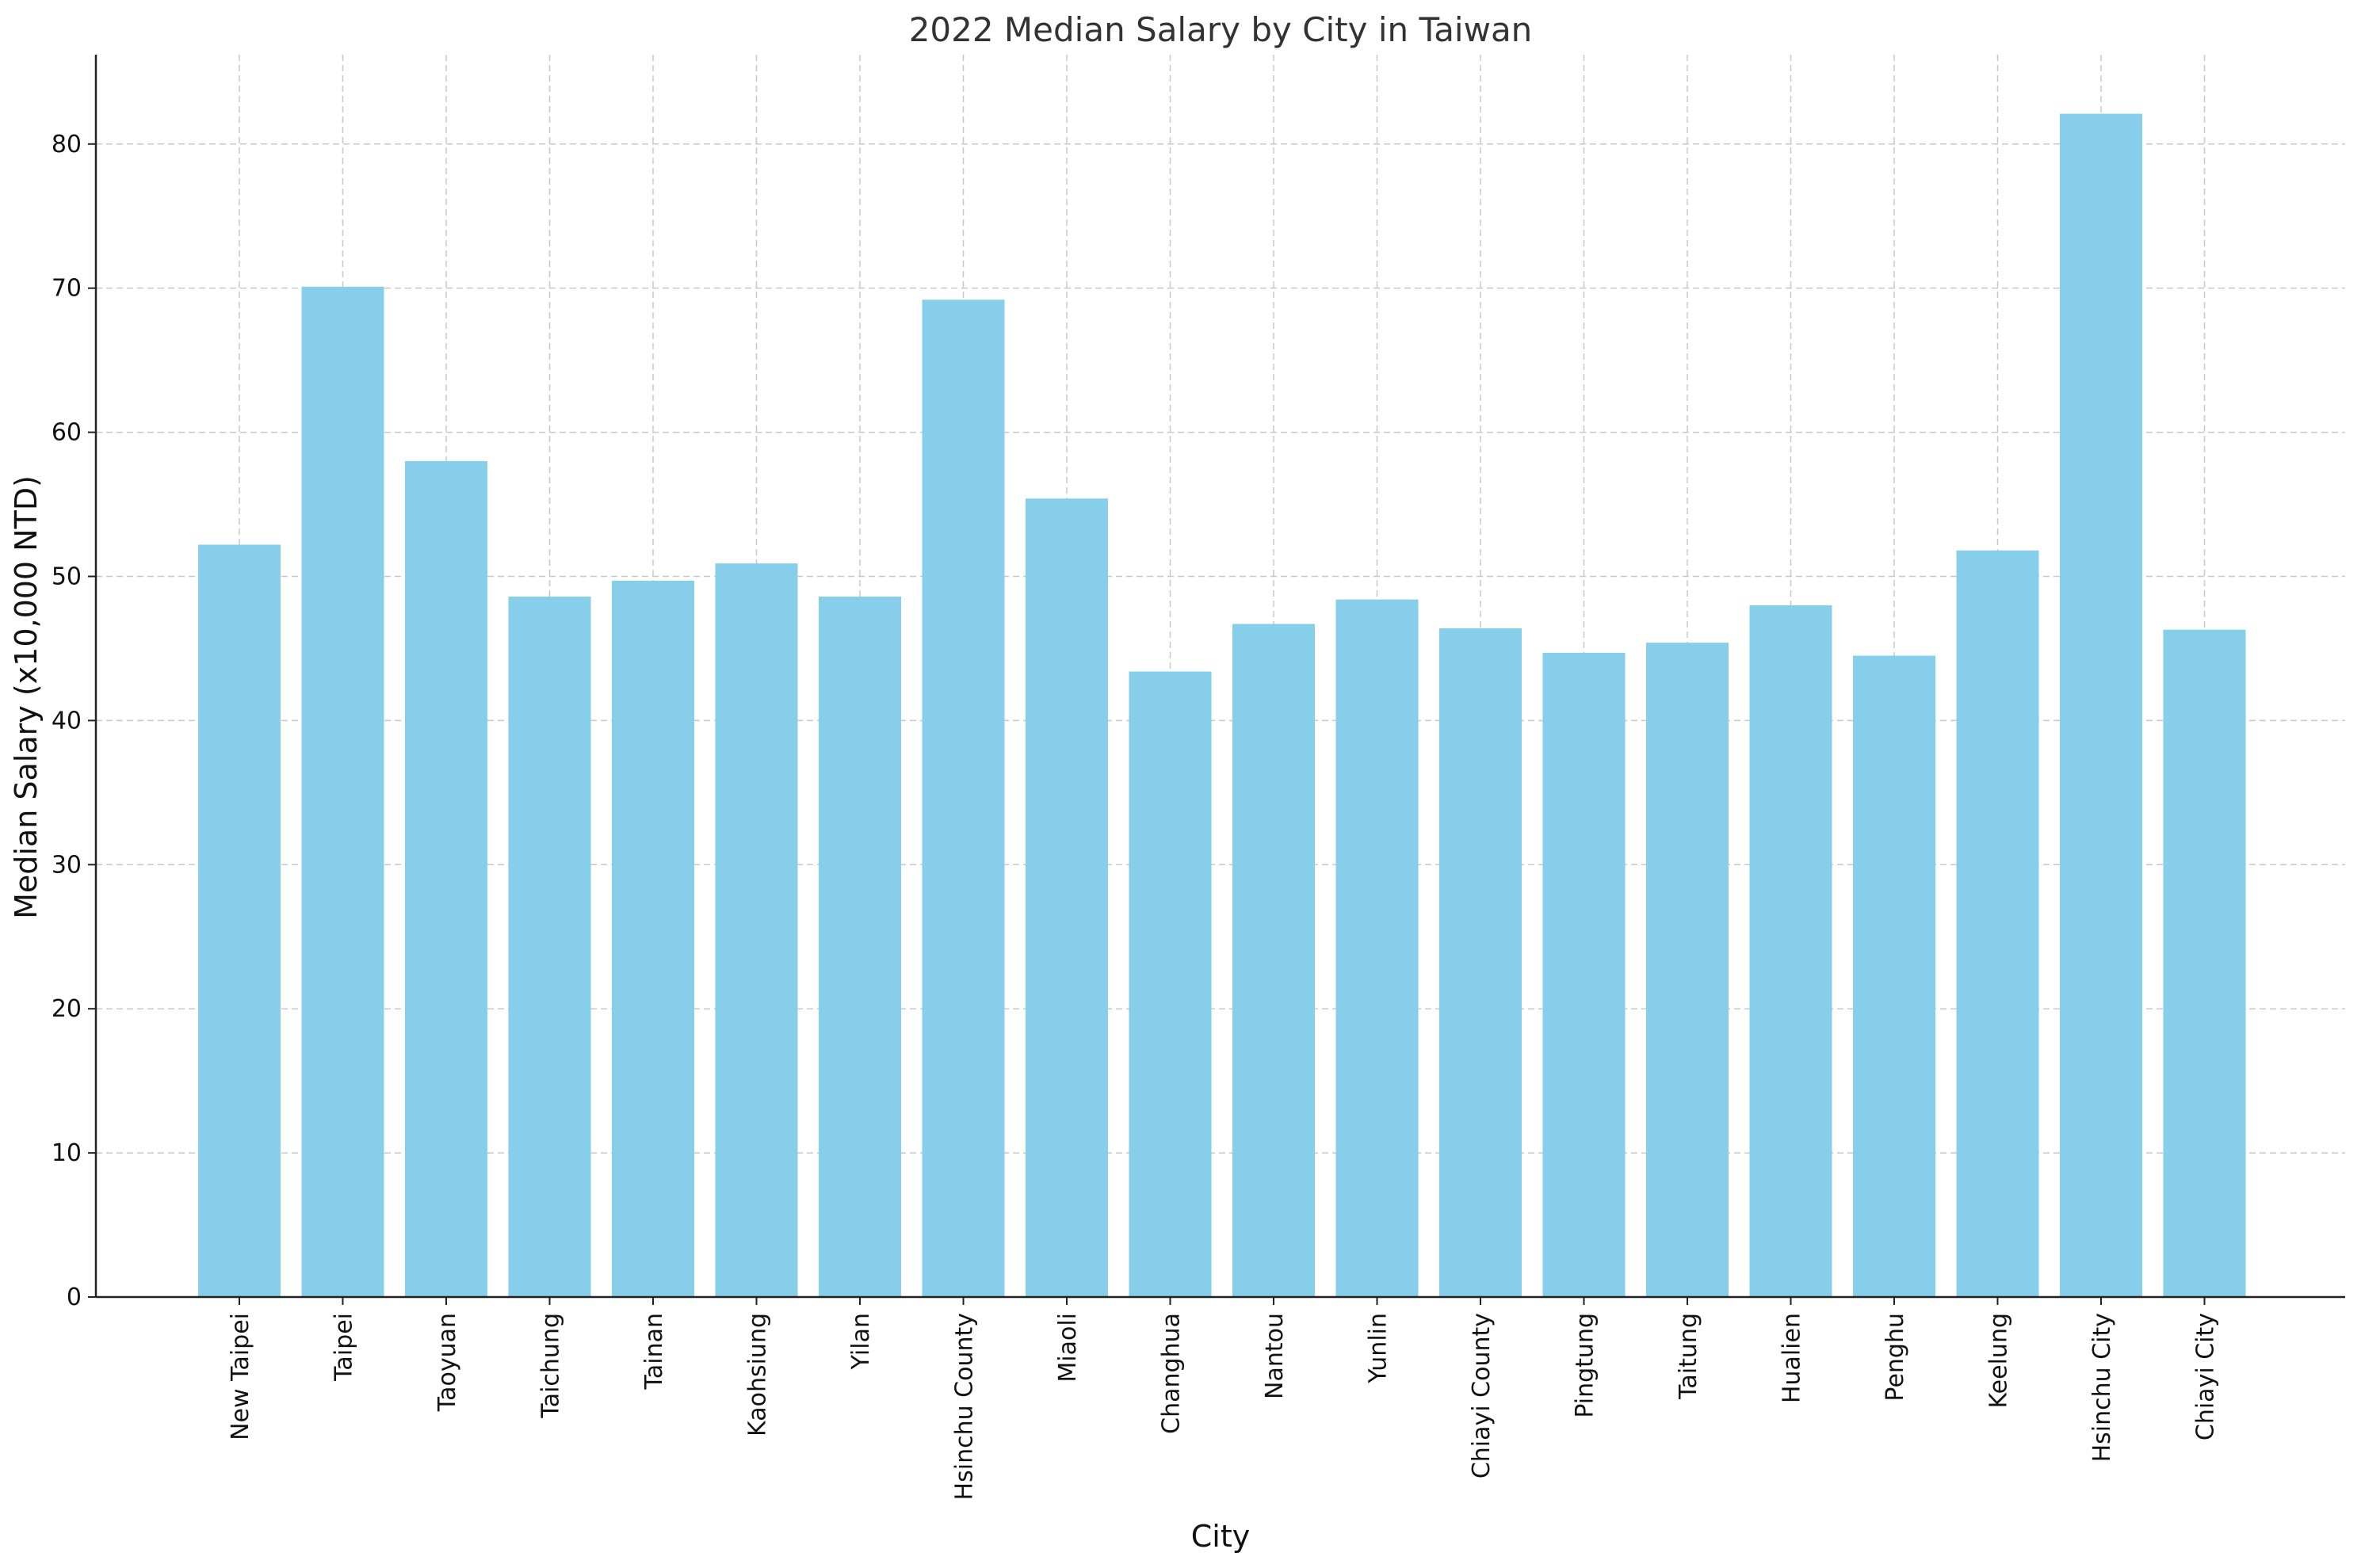  What do you see at coordinates (447, 1362) in the screenshot?
I see `x-tick-label: Taoyuan` at bounding box center [447, 1362].